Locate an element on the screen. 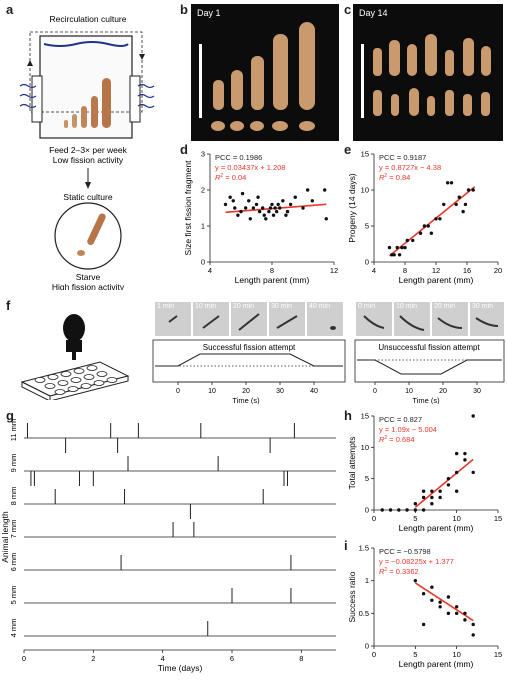  row-label: 5 mm is located at coordinates (13, 595).